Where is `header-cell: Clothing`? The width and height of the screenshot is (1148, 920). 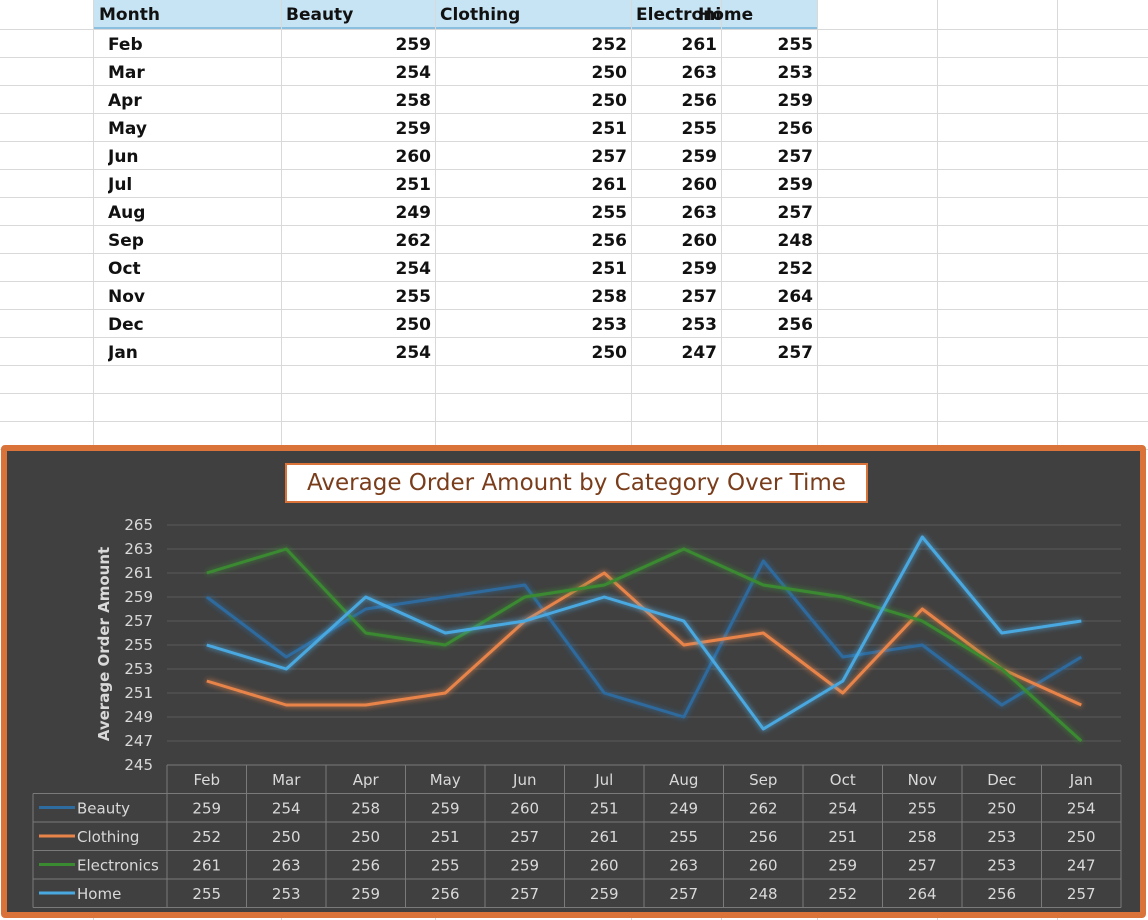
header-cell: Clothing is located at coordinates (480, 15).